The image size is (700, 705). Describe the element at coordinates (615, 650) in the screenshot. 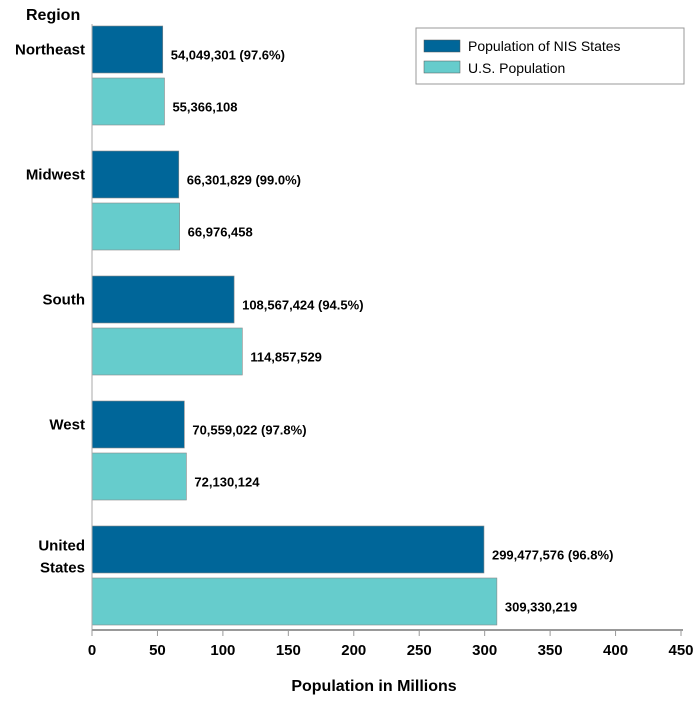

I see `x-tick-label: 400` at that location.